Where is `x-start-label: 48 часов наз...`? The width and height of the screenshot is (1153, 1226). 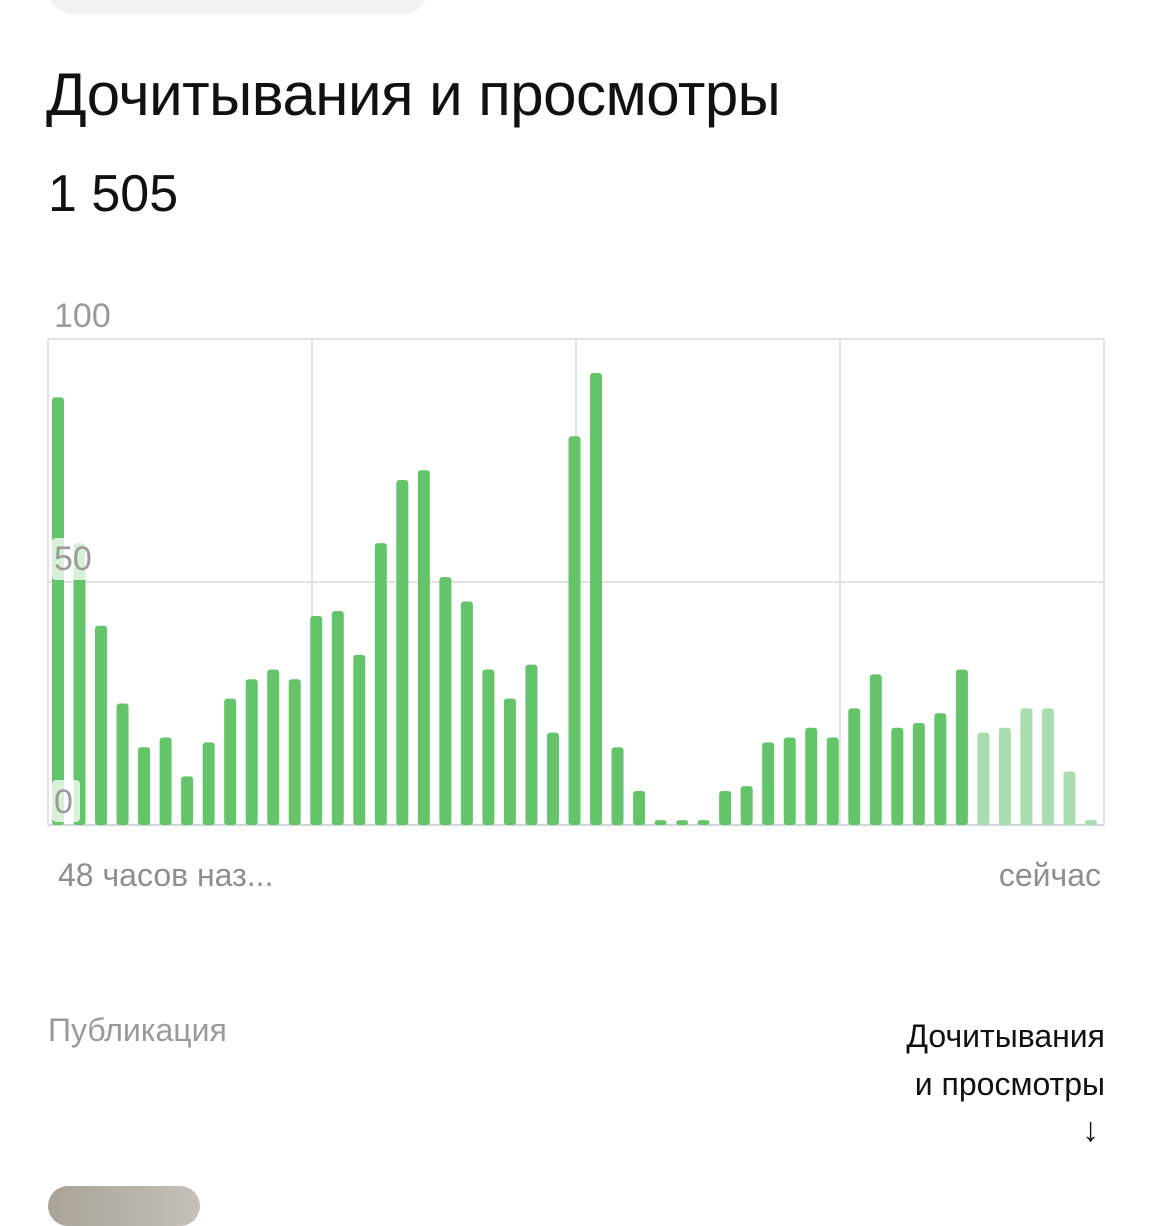 x-start-label: 48 часов наз... is located at coordinates (165, 875).